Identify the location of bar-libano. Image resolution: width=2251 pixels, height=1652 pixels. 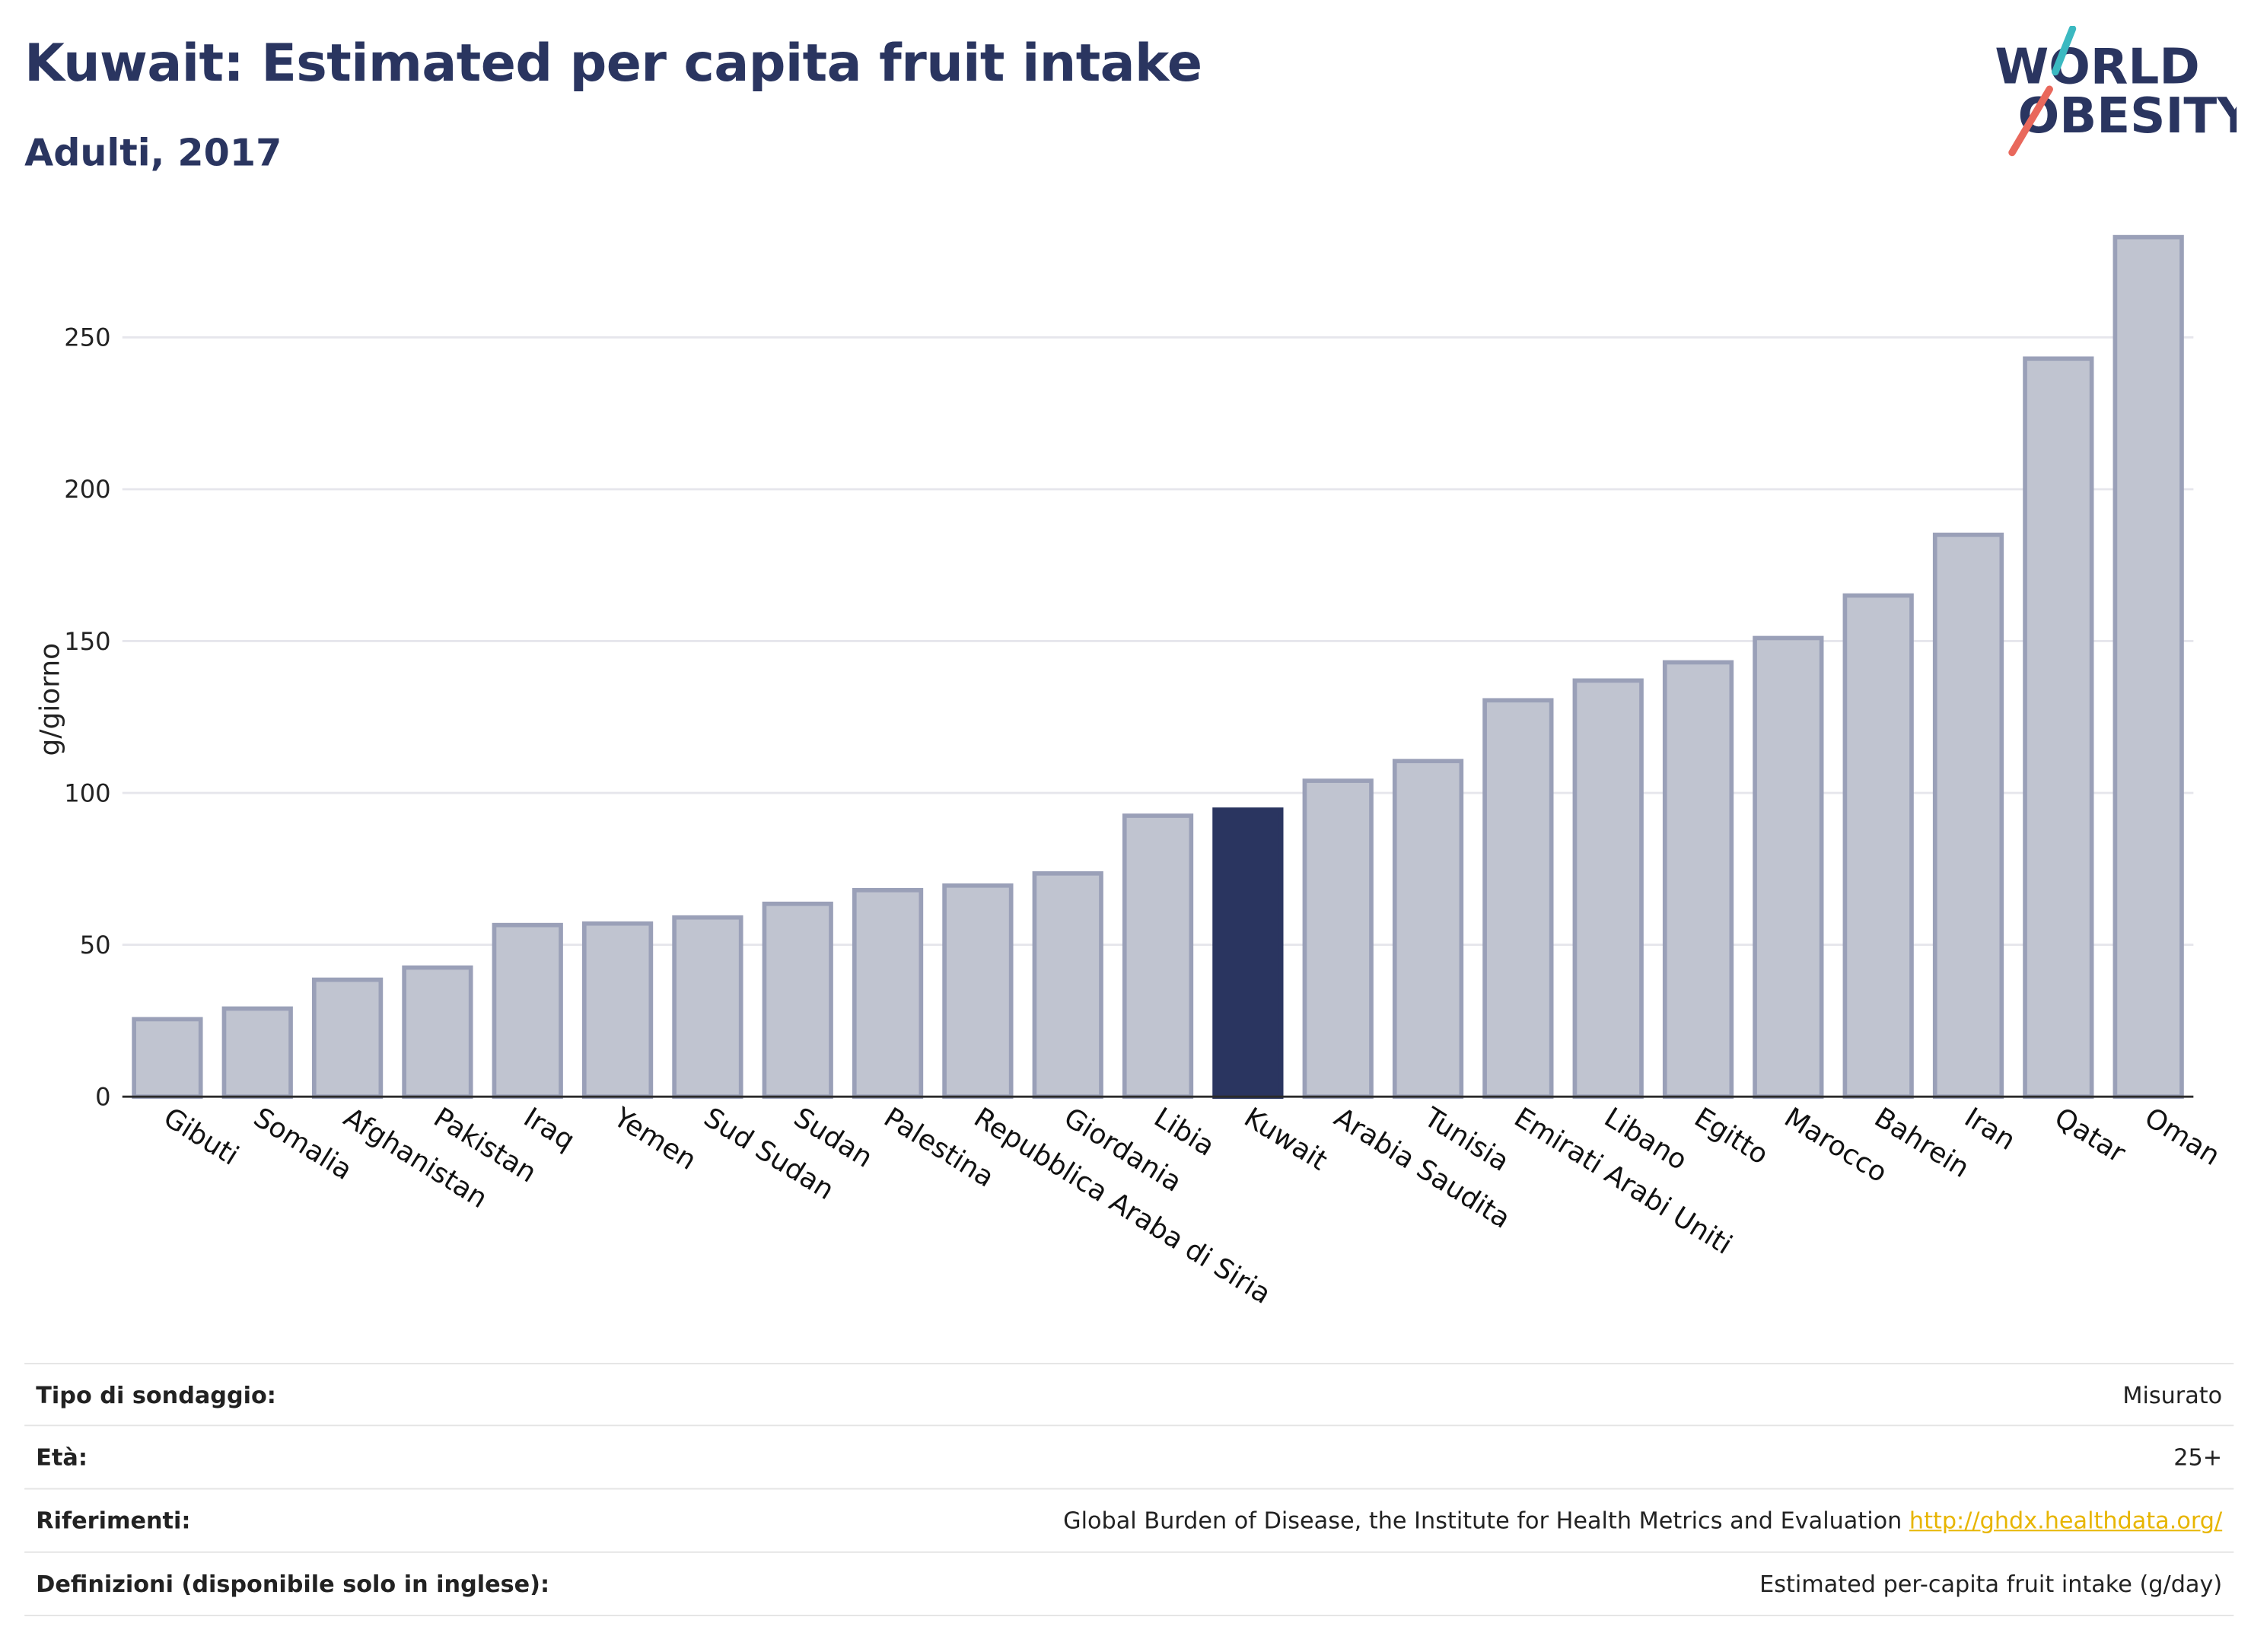
(1608, 889).